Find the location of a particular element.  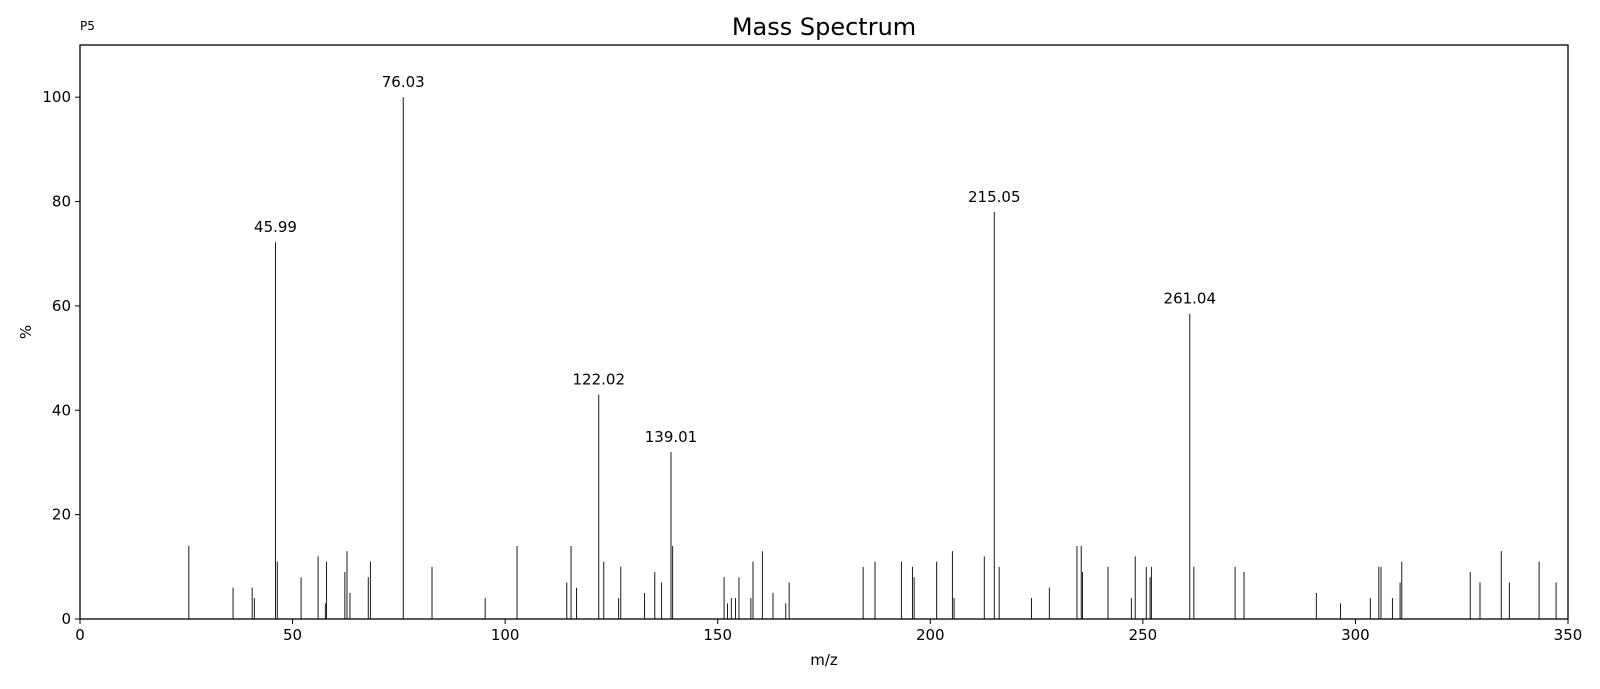

x-tick-label: 200 is located at coordinates (930, 635).